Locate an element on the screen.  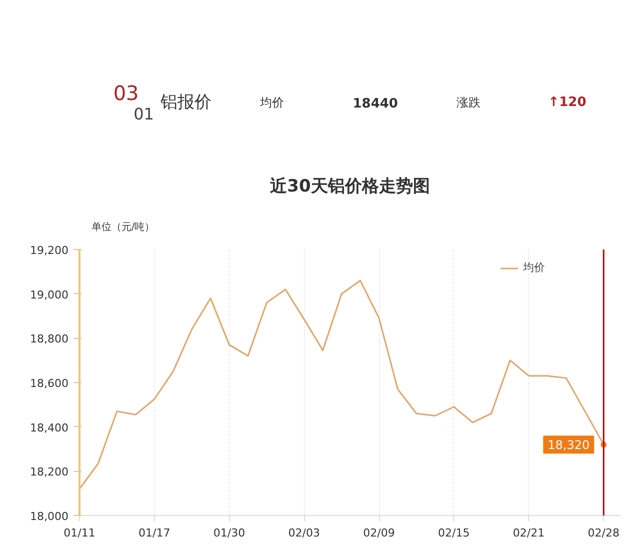
x-tick-label: 02/03 is located at coordinates (304, 533).